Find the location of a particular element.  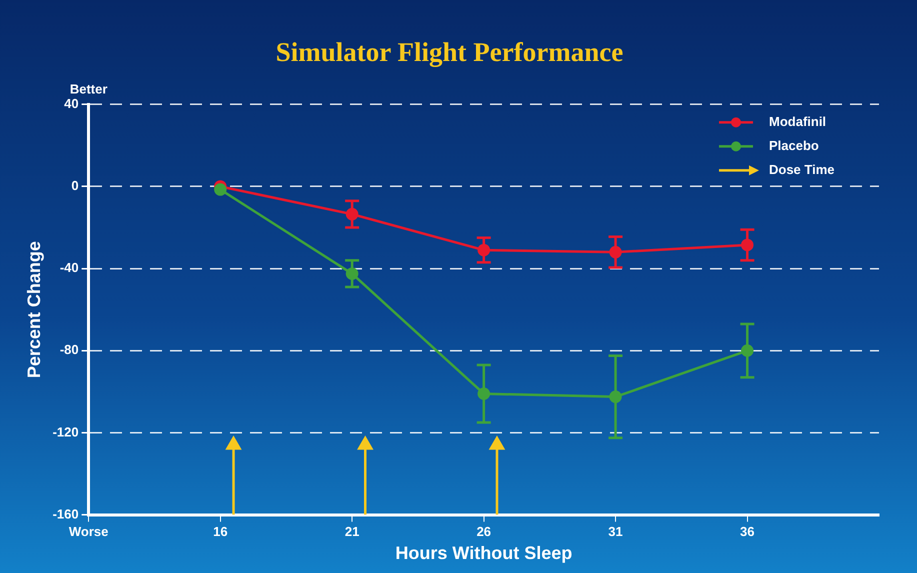

text: Better is located at coordinates (89, 88).